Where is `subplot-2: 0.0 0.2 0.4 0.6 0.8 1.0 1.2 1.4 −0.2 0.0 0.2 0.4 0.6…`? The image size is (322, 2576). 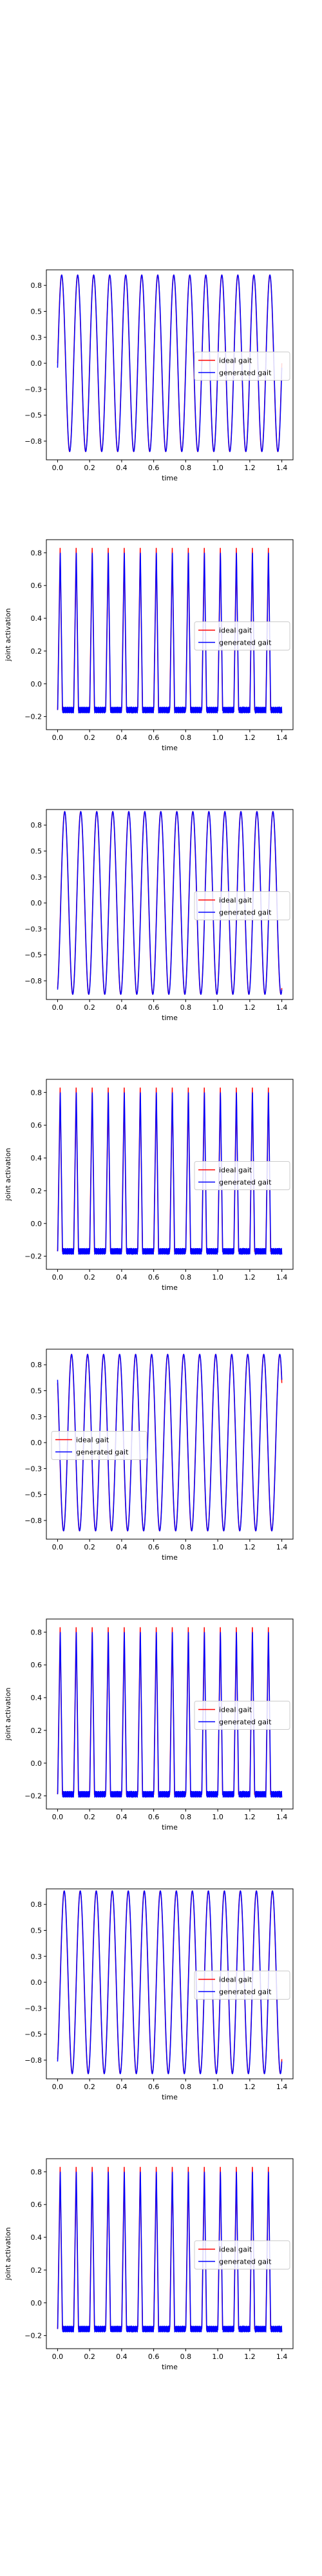 subplot-2: 0.0 0.2 0.4 0.6 0.8 1.0 1.2 1.4 −0.2 0.0 0.2 0.4 0.6… is located at coordinates (149, 645).